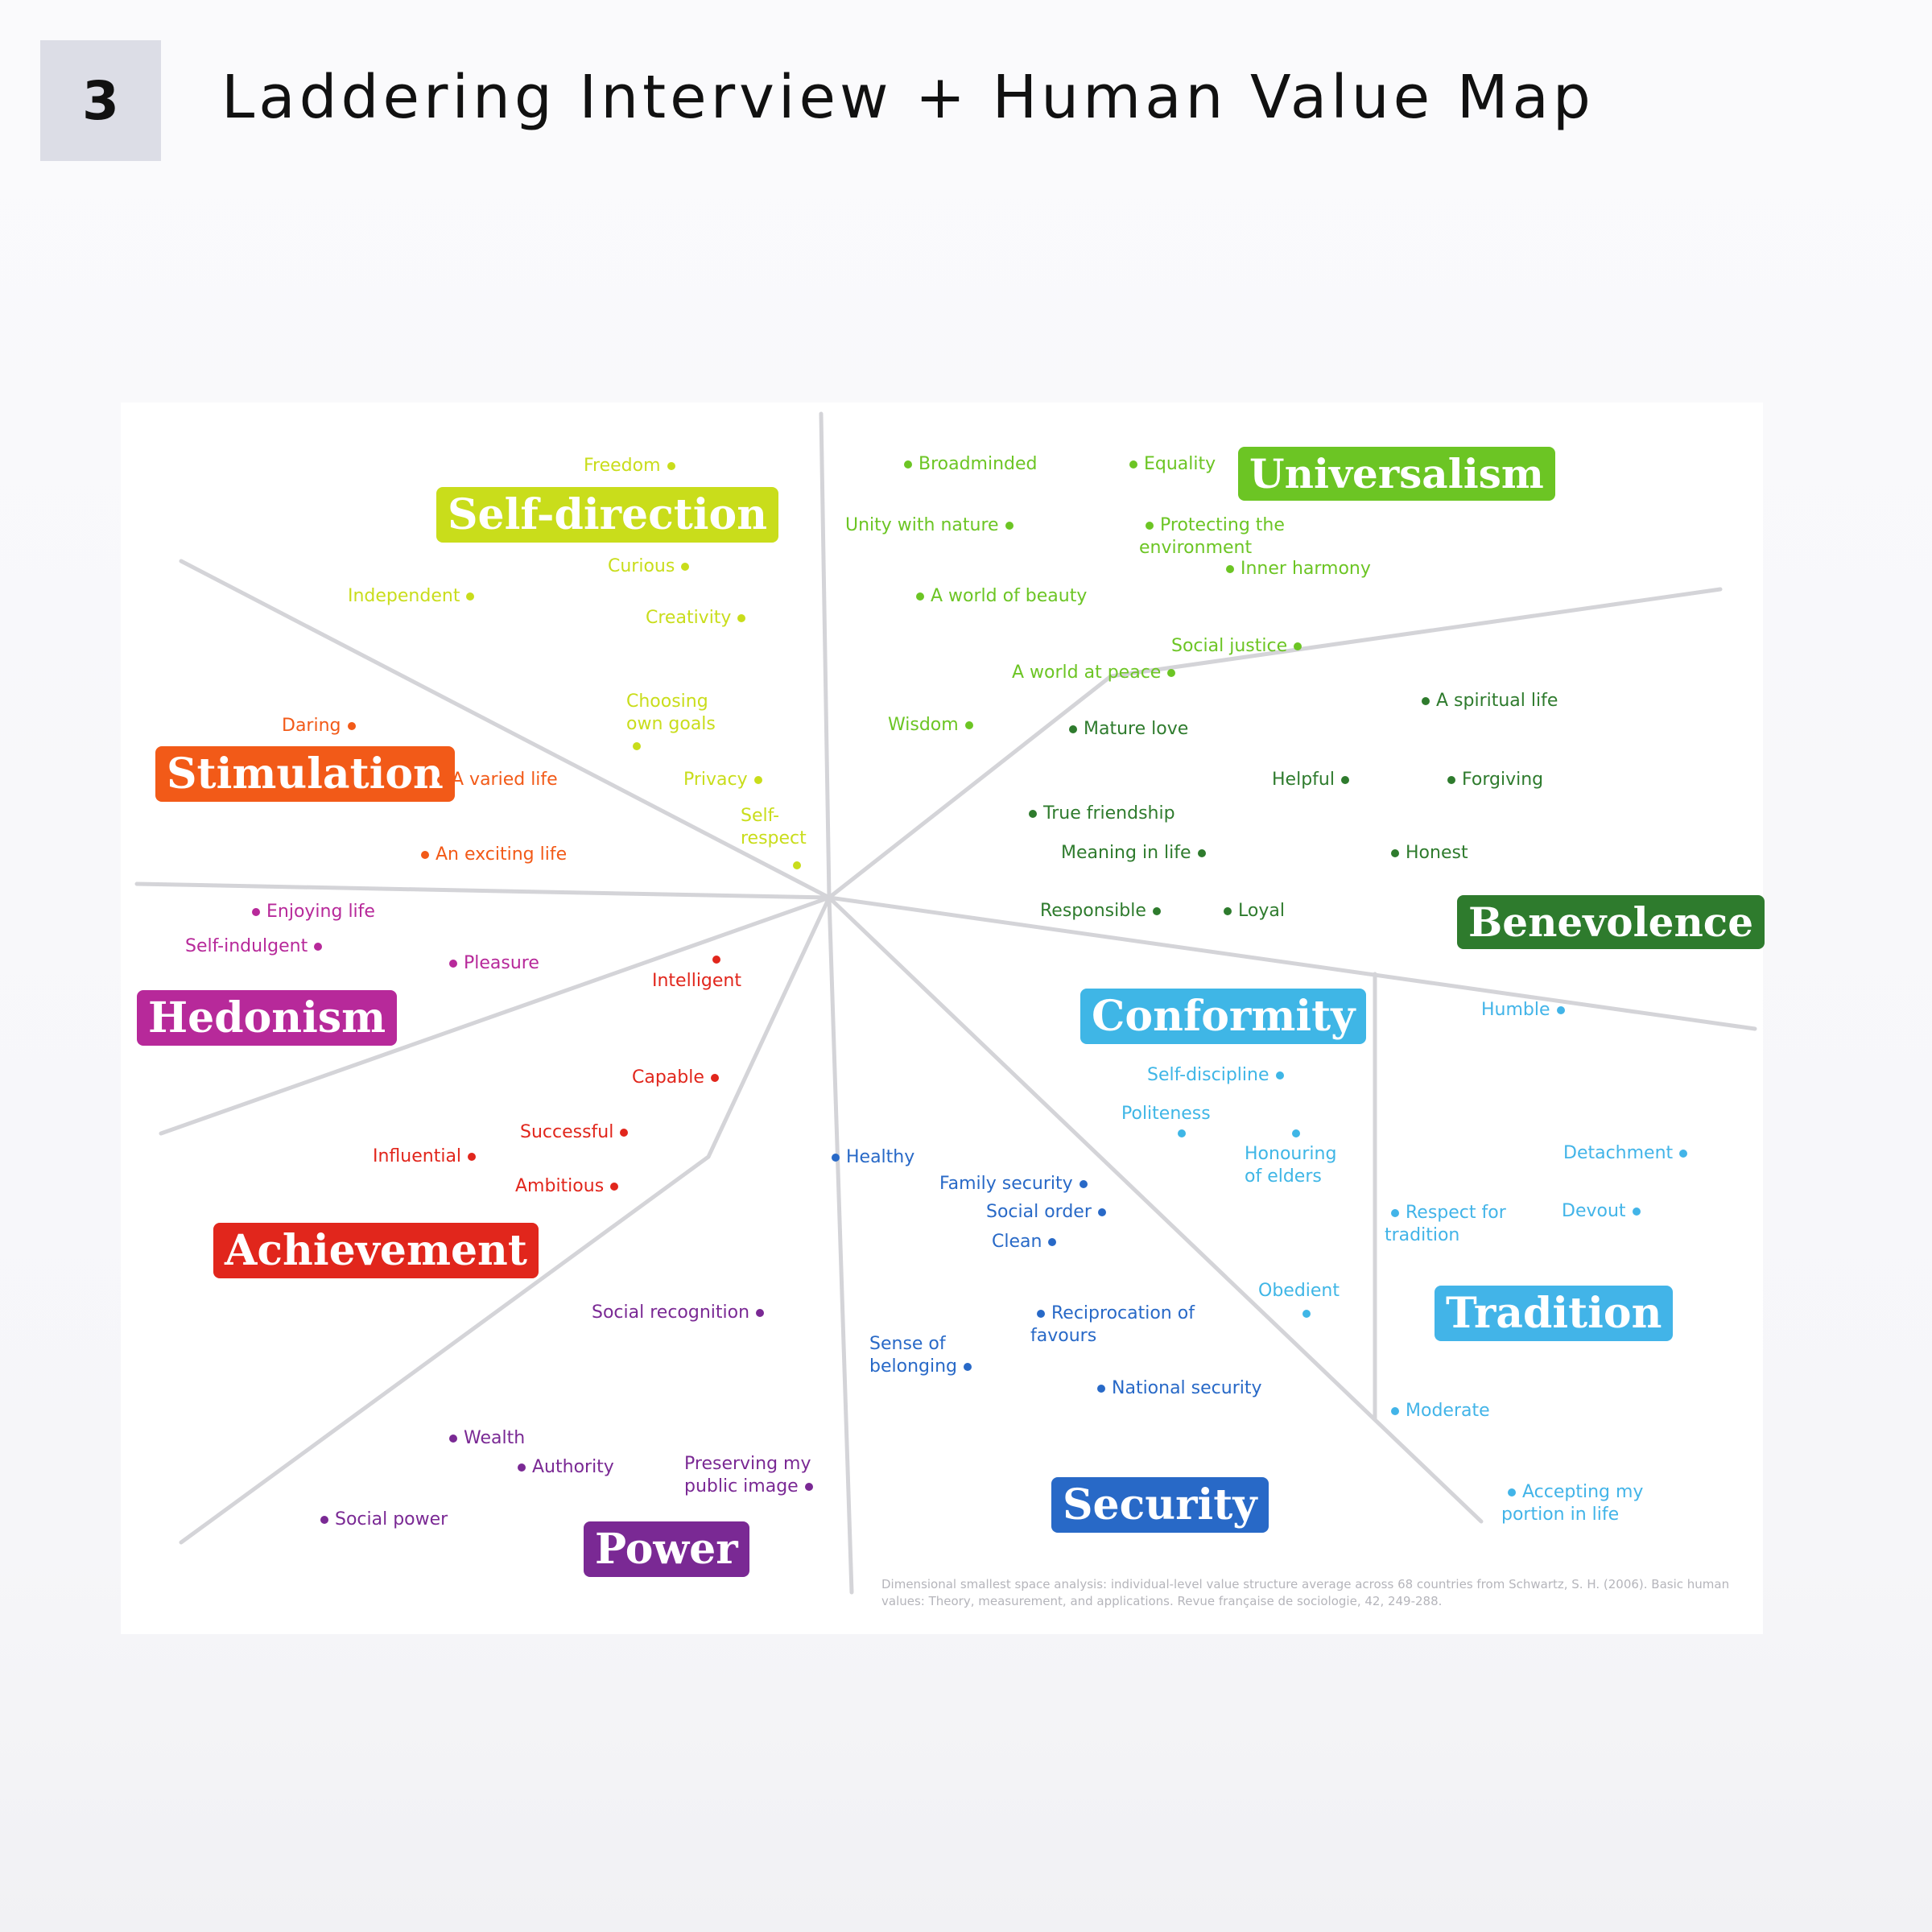  Describe the element at coordinates (1103, 911) in the screenshot. I see `value-responsible: Responsible` at that location.